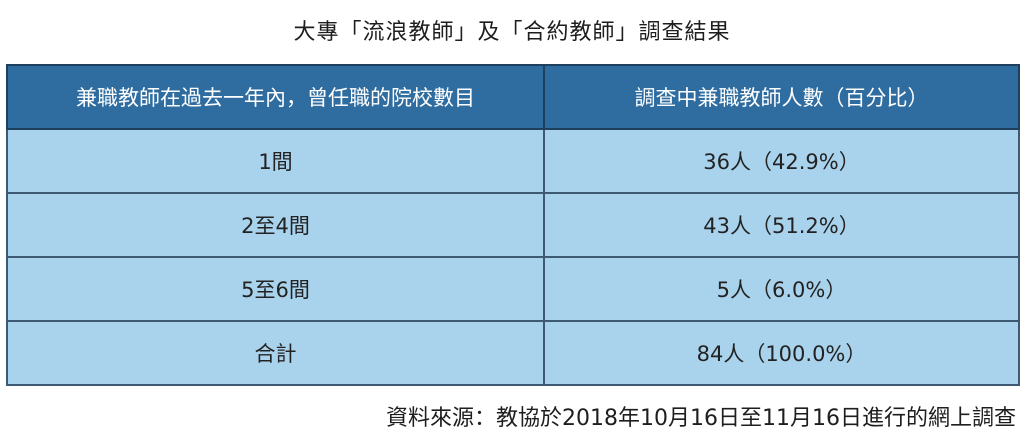  I want to click on table-row: 5至6間 5人（6.0%）, so click(513, 289).